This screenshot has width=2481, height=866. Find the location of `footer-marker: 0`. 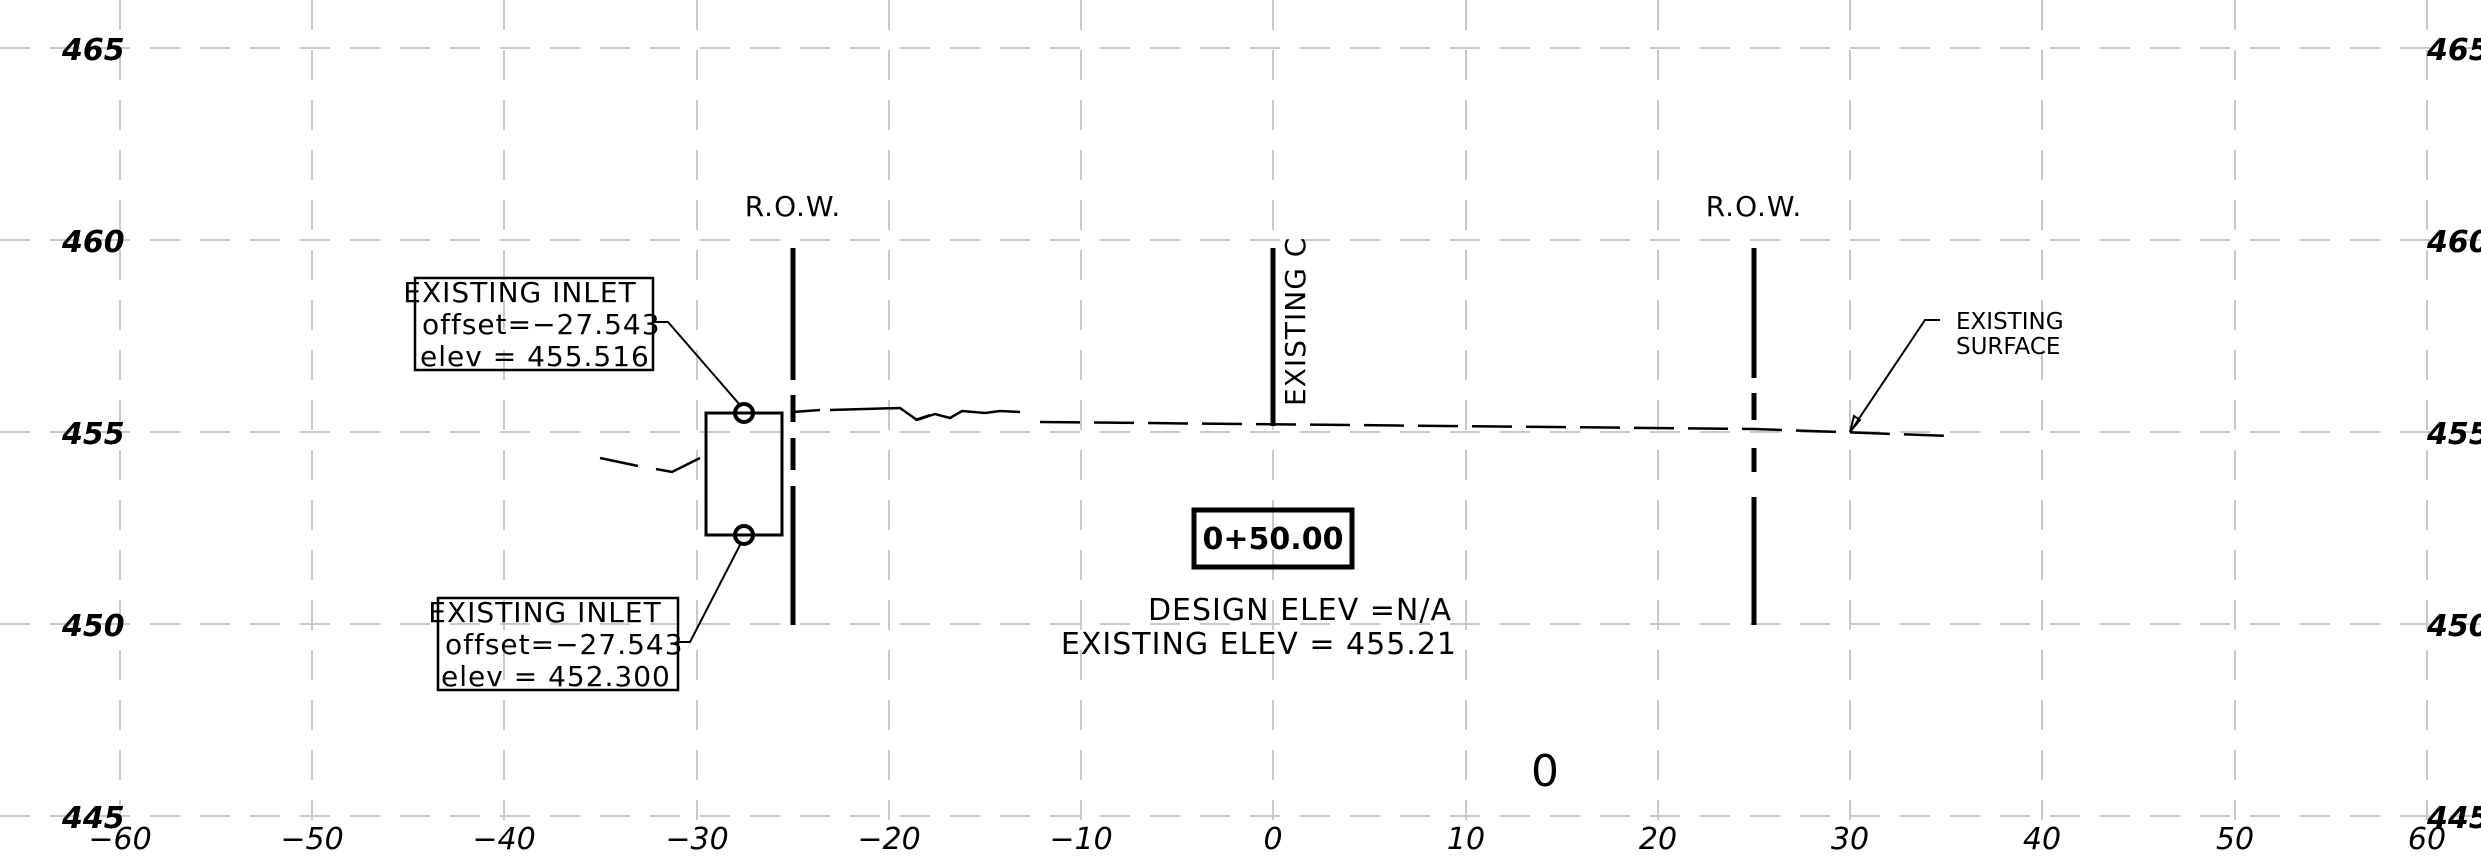

footer-marker: 0 is located at coordinates (1545, 771).